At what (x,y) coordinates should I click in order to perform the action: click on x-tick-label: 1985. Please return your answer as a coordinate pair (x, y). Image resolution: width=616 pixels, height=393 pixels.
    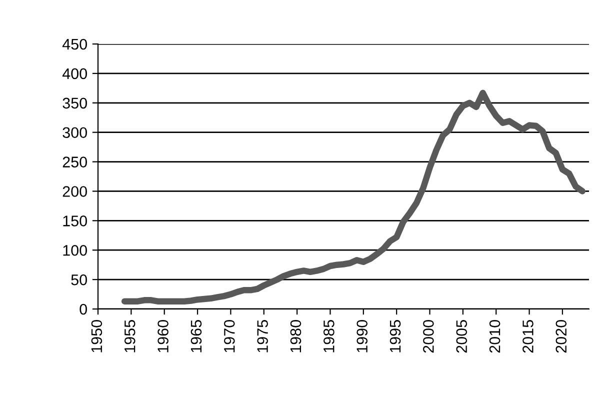
    Looking at the image, I should click on (329, 336).